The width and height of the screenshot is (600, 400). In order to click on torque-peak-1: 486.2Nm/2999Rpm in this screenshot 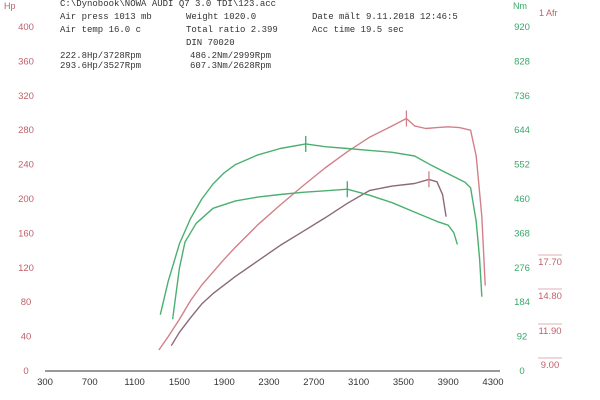, I will do `click(230, 56)`.